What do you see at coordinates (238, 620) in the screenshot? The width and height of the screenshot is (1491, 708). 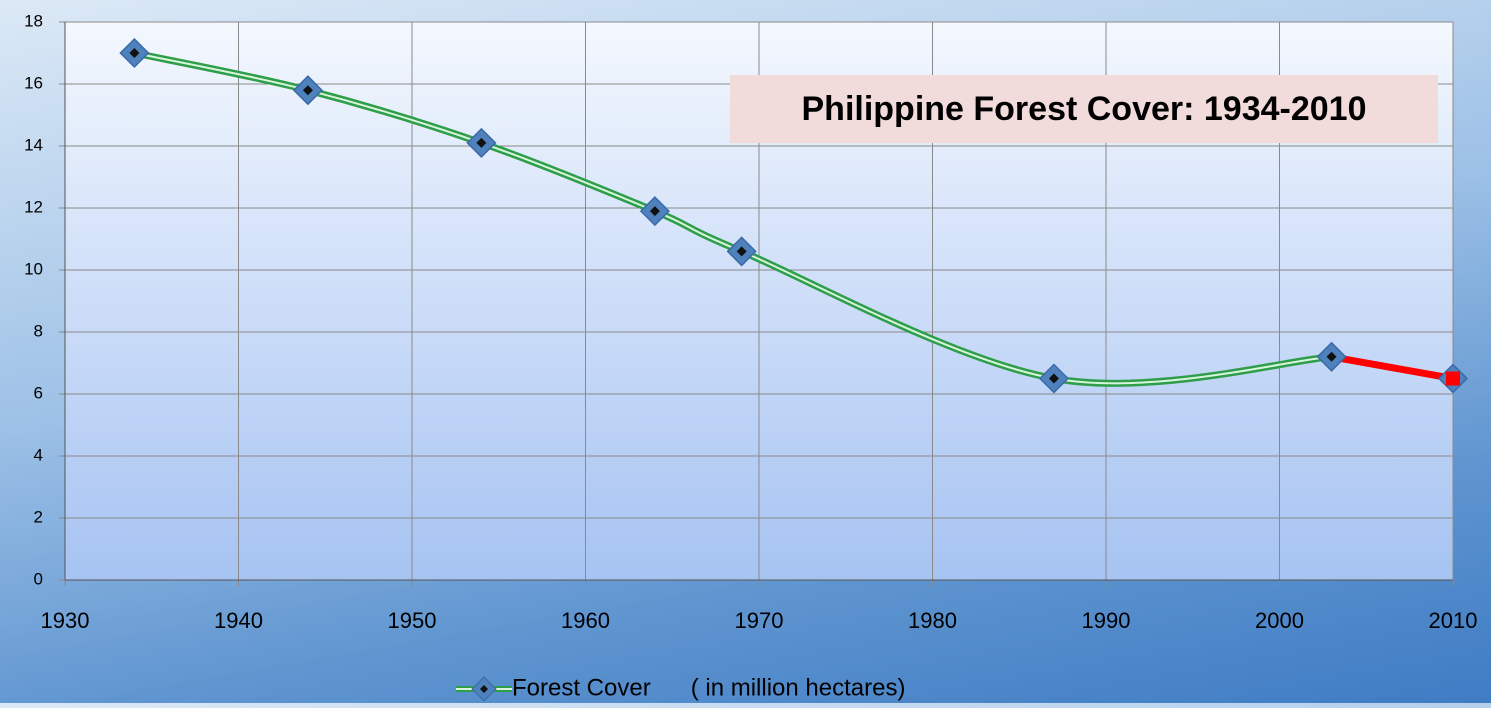 I see `x-tick-label: 1940` at bounding box center [238, 620].